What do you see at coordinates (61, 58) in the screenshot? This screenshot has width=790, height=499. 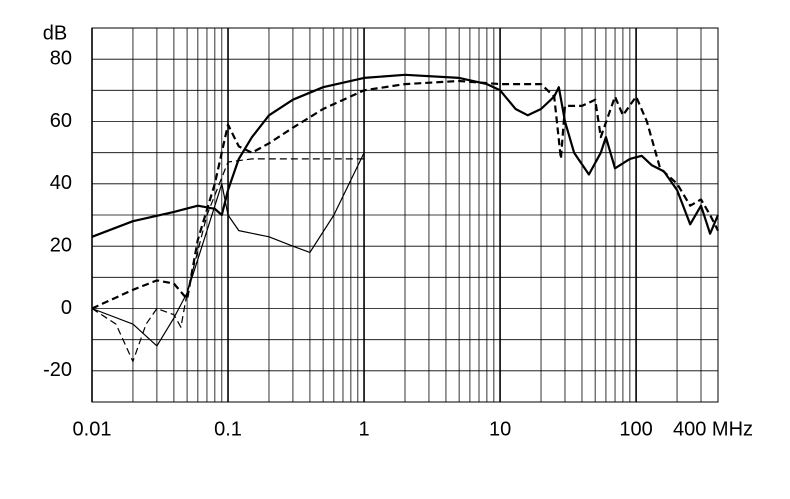 I see `y-tick-label: 80` at bounding box center [61, 58].